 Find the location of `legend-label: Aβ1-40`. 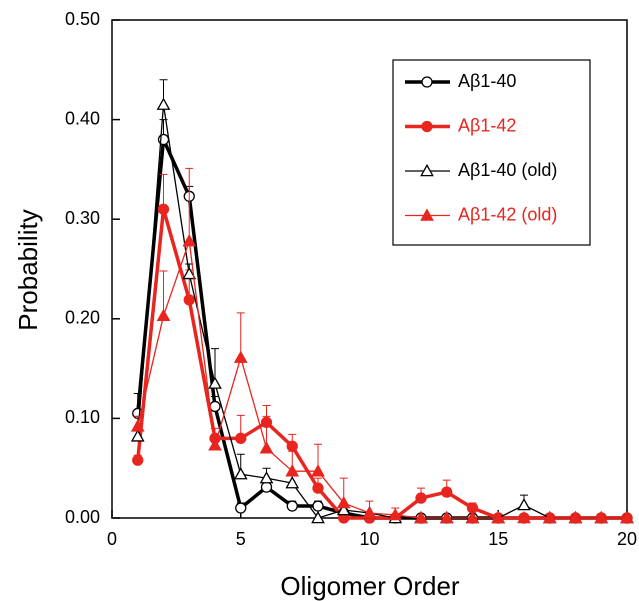

legend-label: Aβ1-40 is located at coordinates (487, 81).